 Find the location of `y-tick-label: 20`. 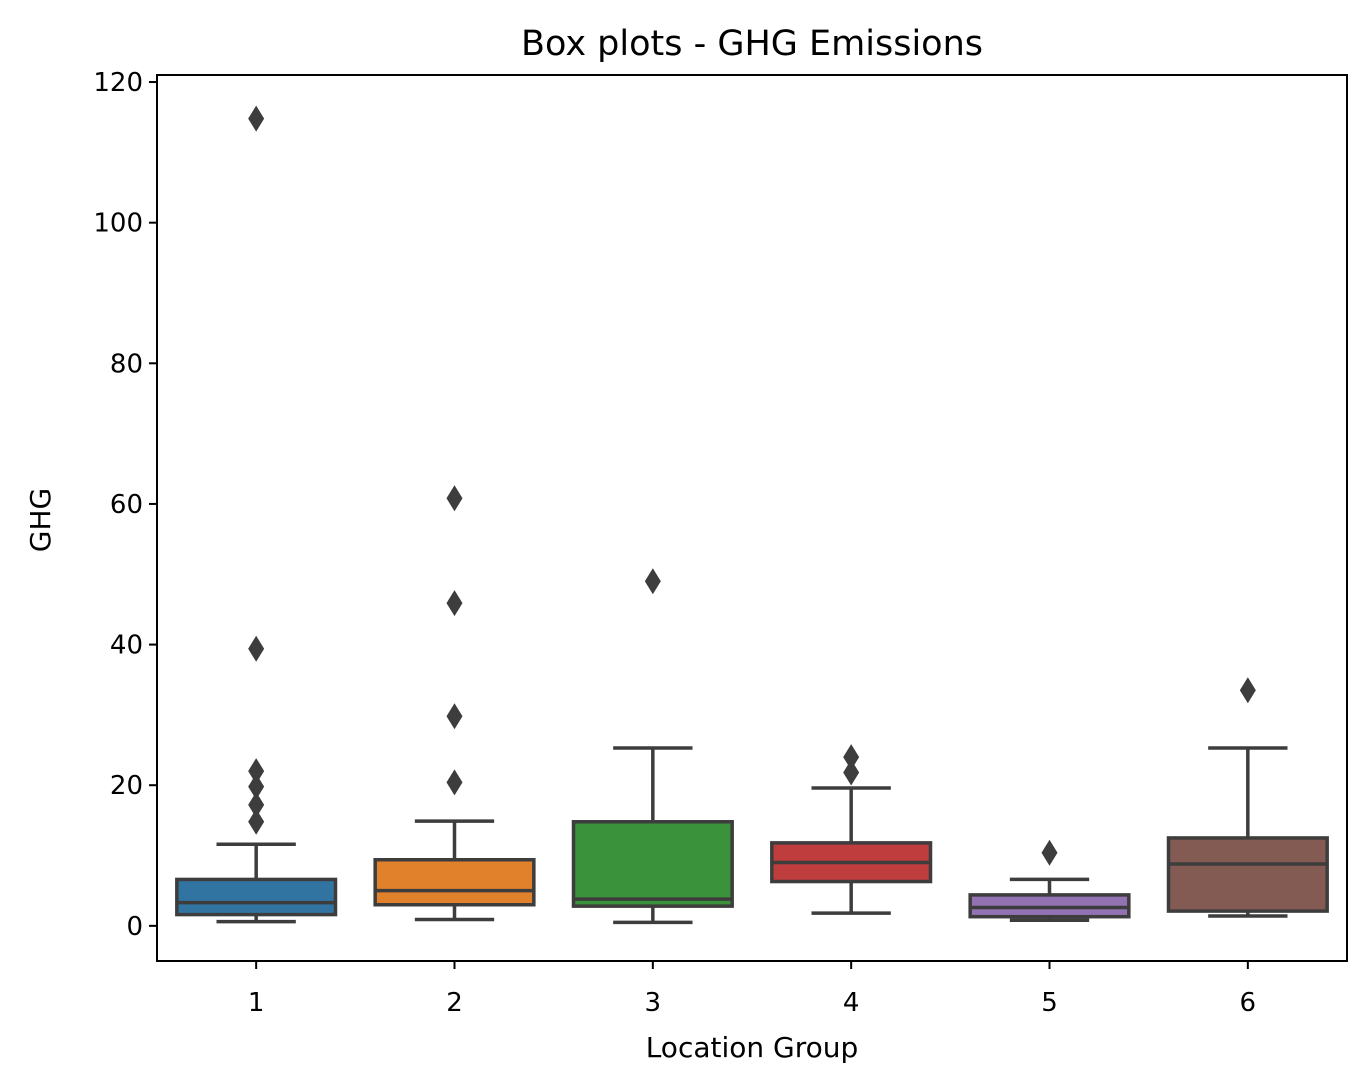

y-tick-label: 20 is located at coordinates (126, 786).